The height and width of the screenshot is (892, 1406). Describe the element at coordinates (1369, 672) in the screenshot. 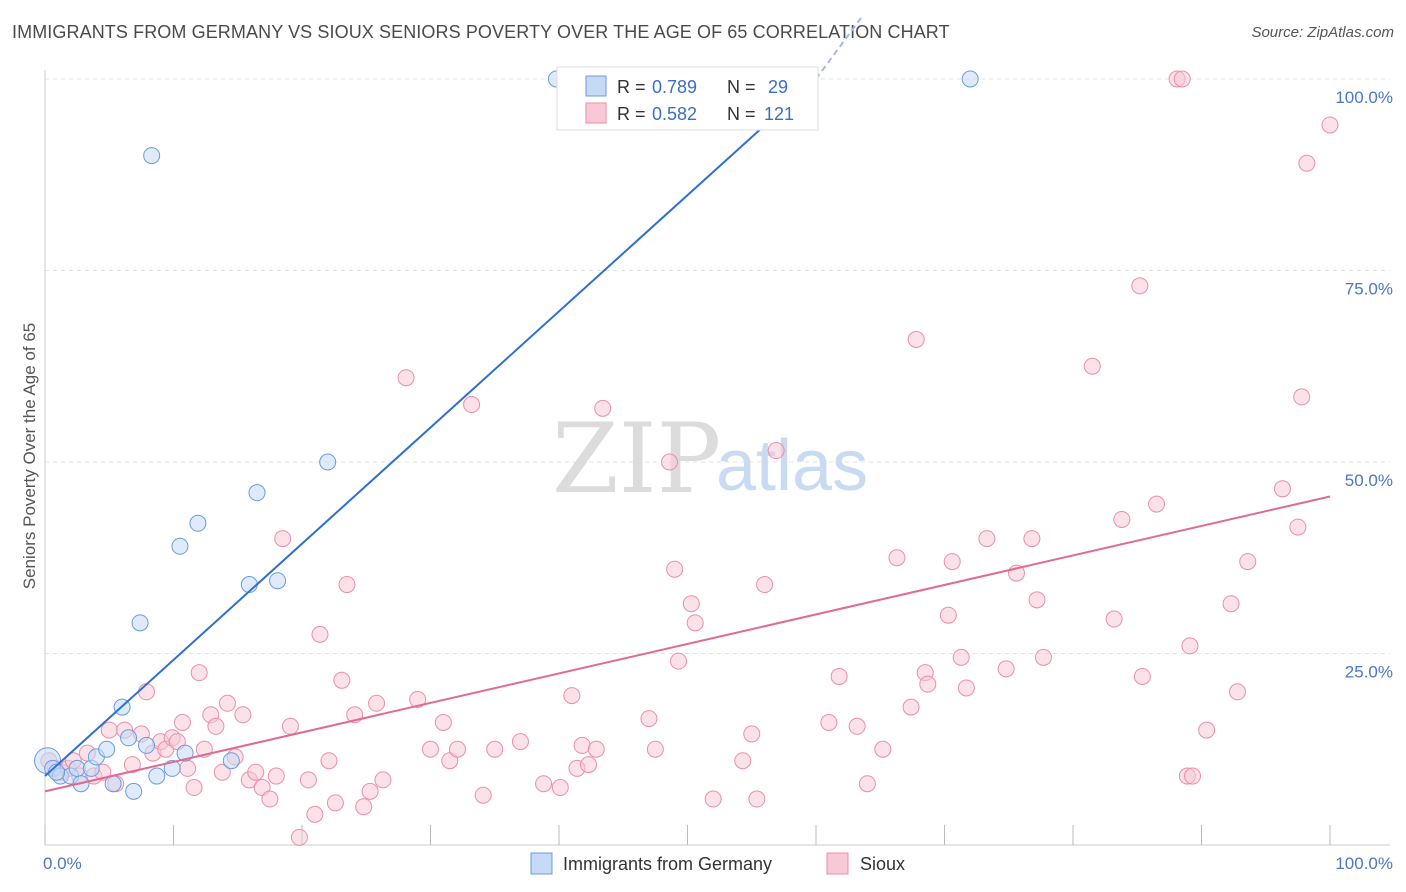

I see `y-tick-label-0: 25.0%` at that location.